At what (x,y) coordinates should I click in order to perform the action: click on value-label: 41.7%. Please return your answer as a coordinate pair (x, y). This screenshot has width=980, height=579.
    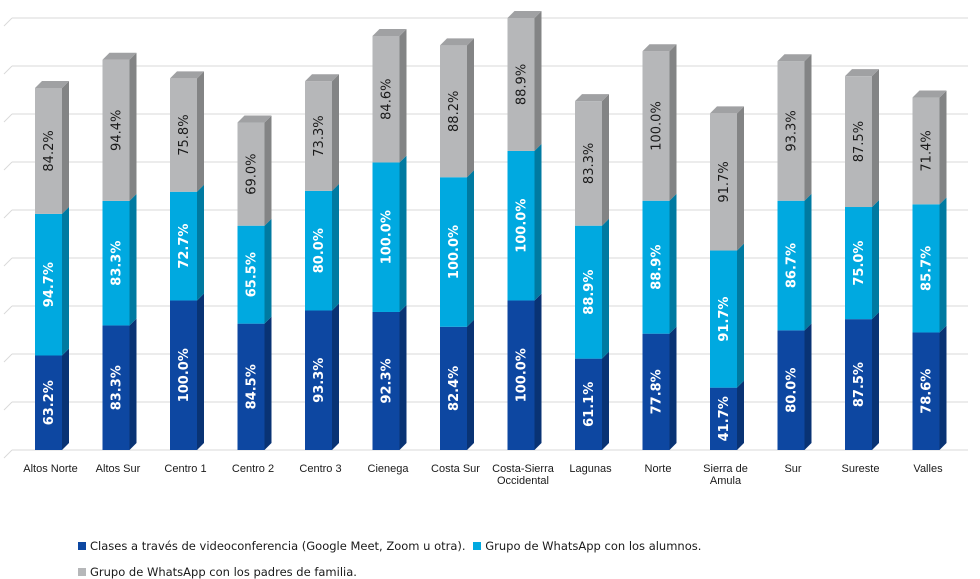
    Looking at the image, I should click on (724, 418).